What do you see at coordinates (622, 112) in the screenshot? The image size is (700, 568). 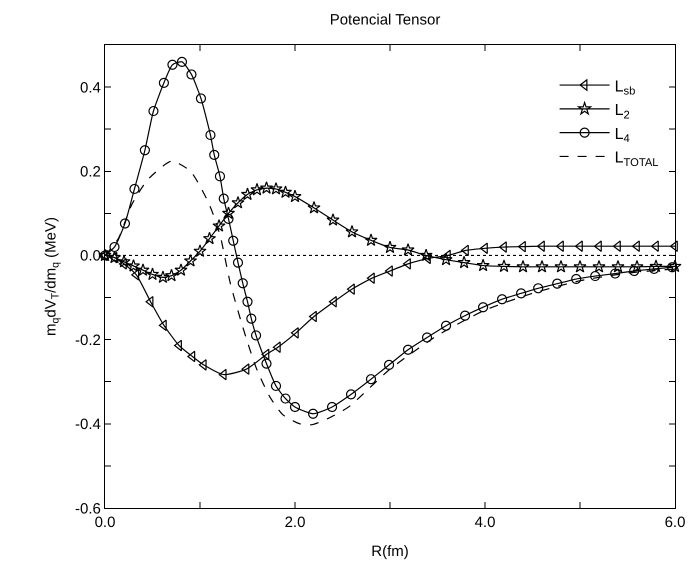 I see `legend-label: L$_{2}$` at bounding box center [622, 112].